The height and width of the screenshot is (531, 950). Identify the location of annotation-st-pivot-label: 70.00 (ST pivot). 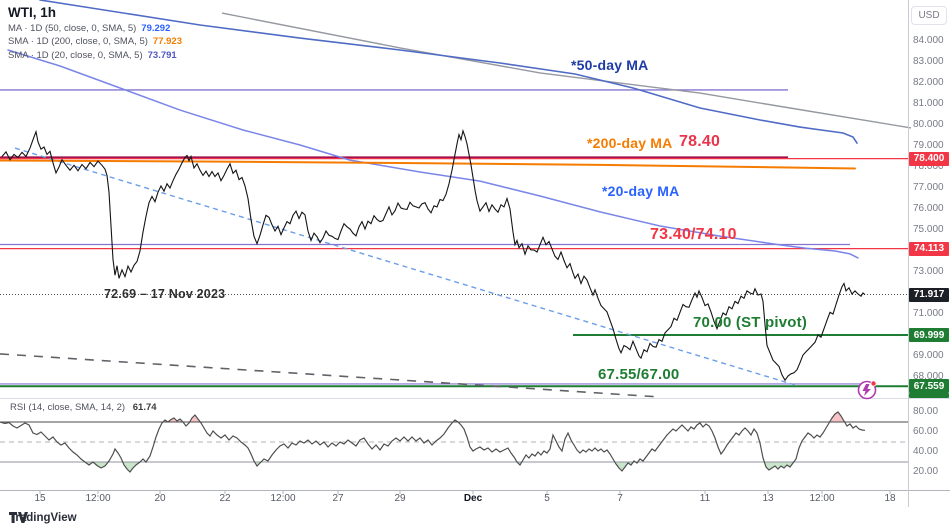
(750, 322).